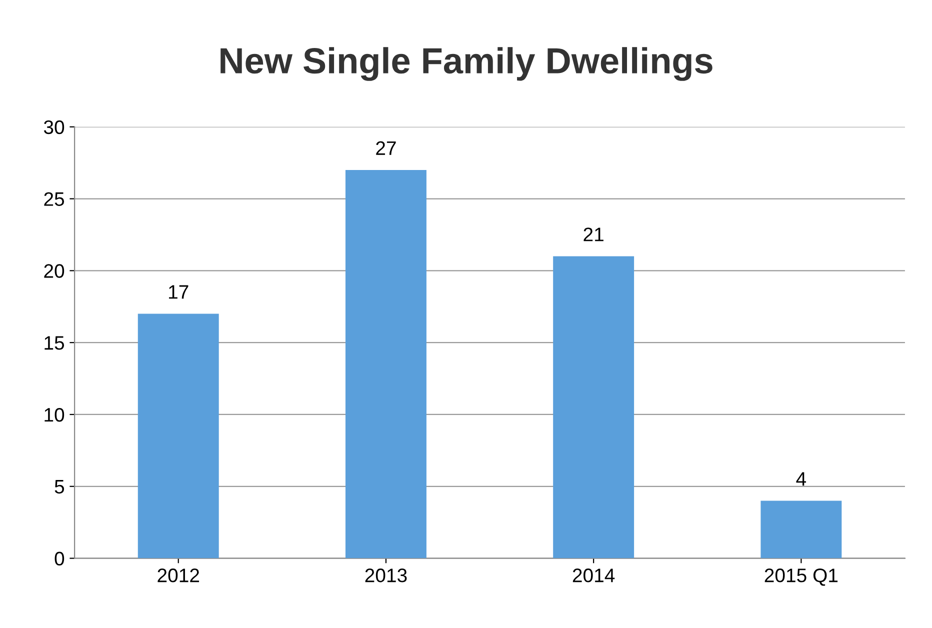 The image size is (932, 628). What do you see at coordinates (54, 271) in the screenshot?
I see `y-tick-label: 20` at bounding box center [54, 271].